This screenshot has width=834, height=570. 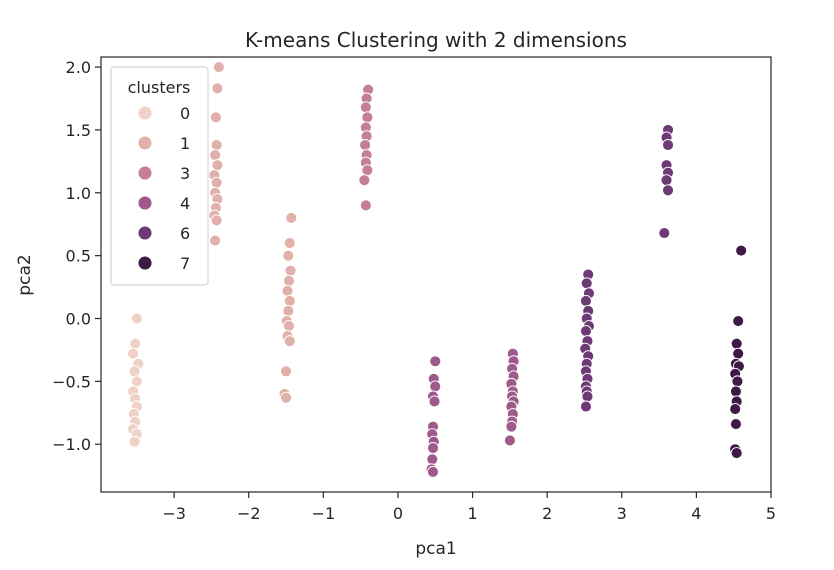 What do you see at coordinates (159, 87) in the screenshot?
I see `legend-title: clusters` at bounding box center [159, 87].